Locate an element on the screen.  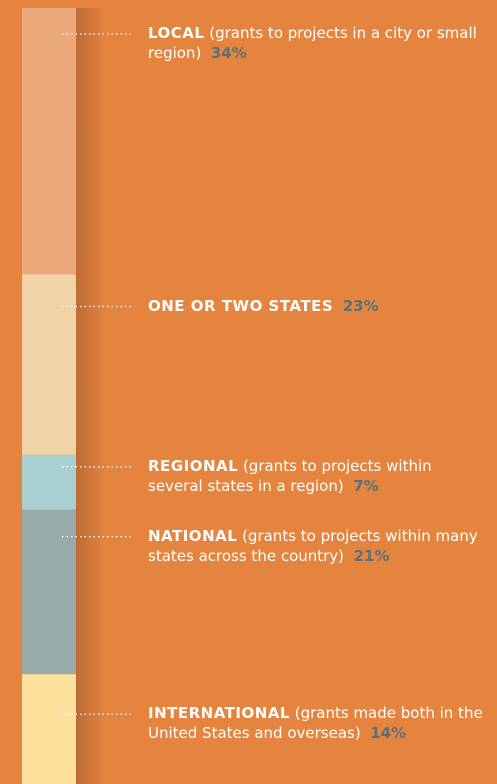
segment-name: NATIONAL is located at coordinates (193, 535).